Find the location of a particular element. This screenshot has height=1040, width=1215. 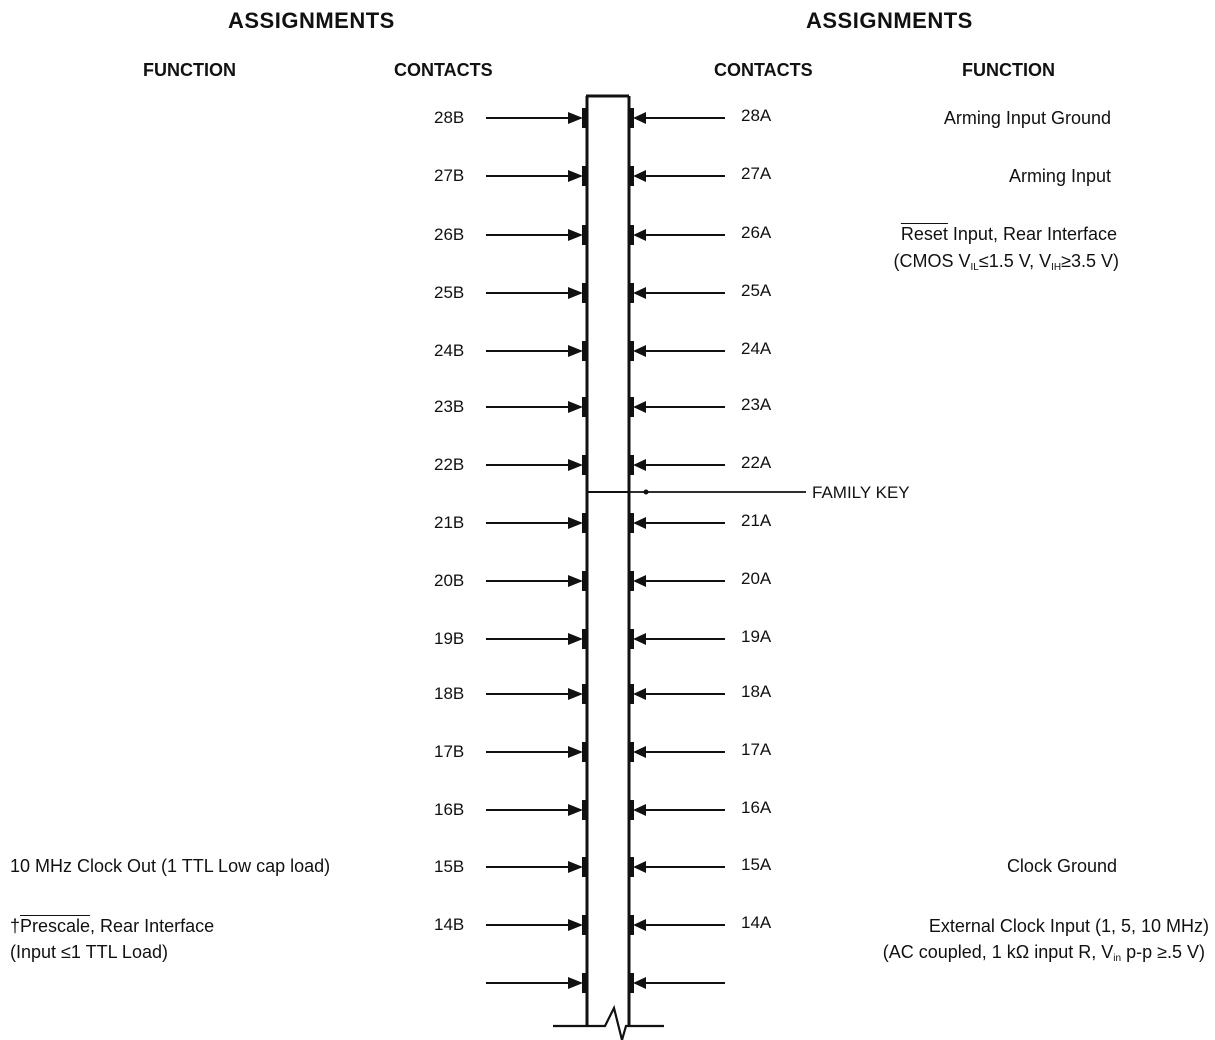

function-15a: Clock Ground is located at coordinates (1061, 866).